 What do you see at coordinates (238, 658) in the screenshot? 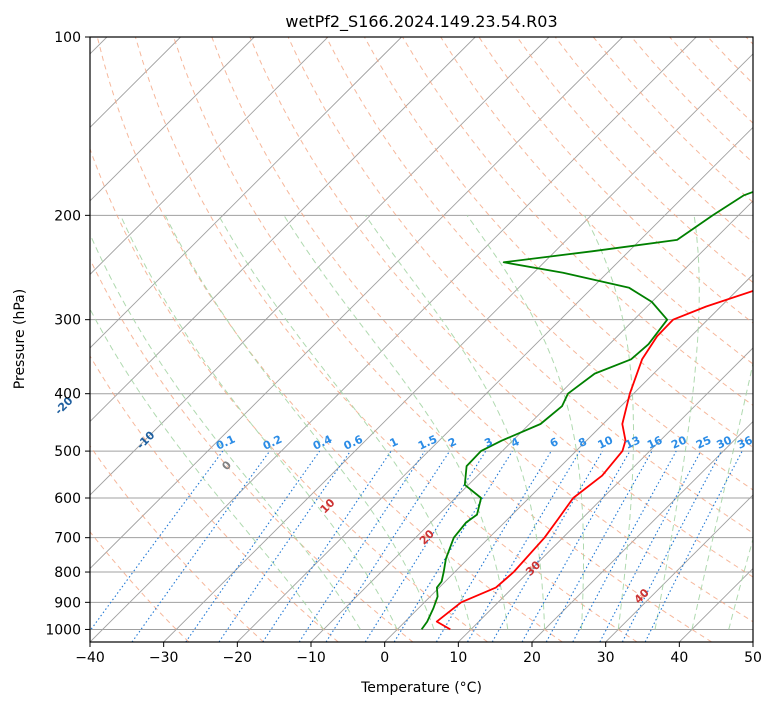
I see `x-tick-label: −20` at bounding box center [238, 658].